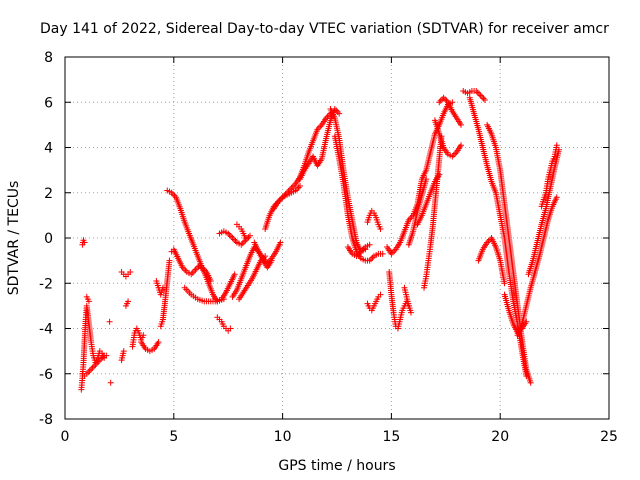 The height and width of the screenshot is (480, 640). I want to click on series-s12, so click(159, 287).